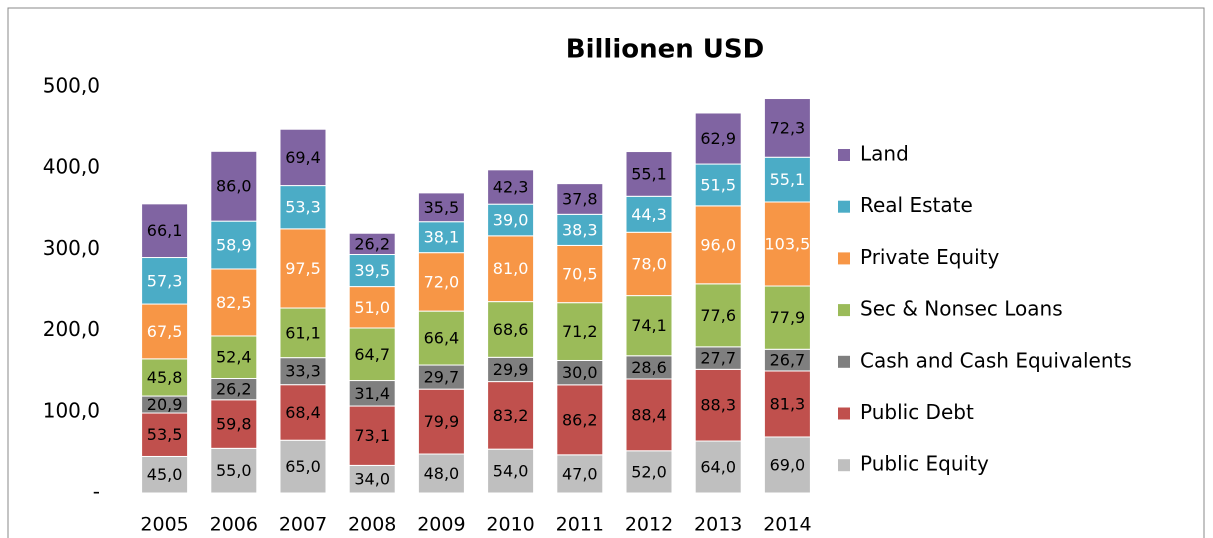 This screenshot has height=538, width=1213. What do you see at coordinates (718, 184) in the screenshot?
I see `data-label: 51,5` at bounding box center [718, 184].